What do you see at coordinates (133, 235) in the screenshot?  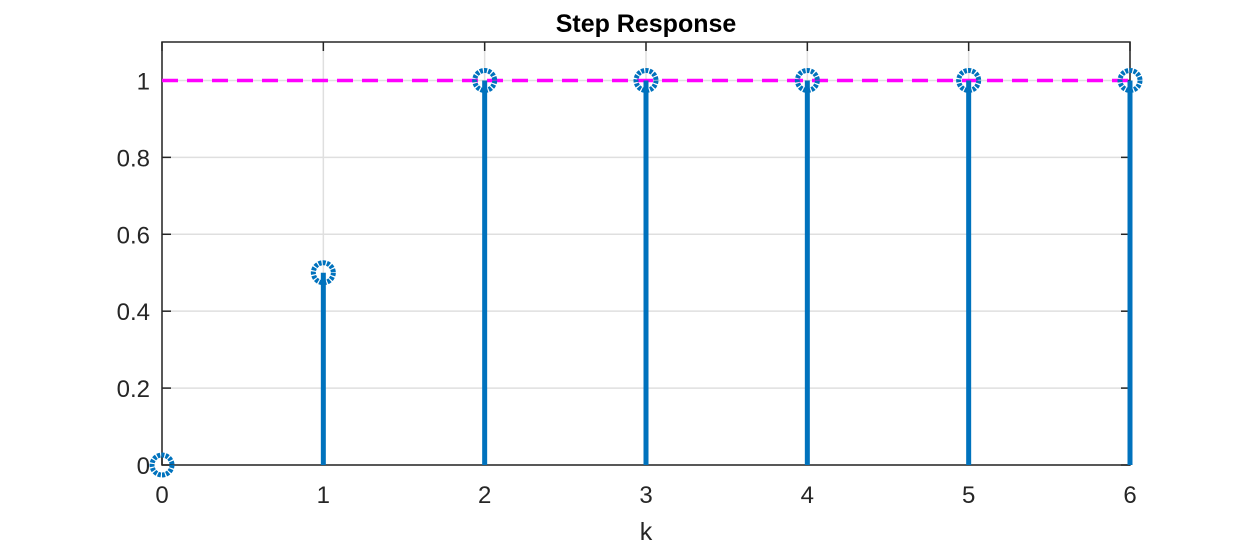 I see `y-tick-label: 0.6` at bounding box center [133, 235].